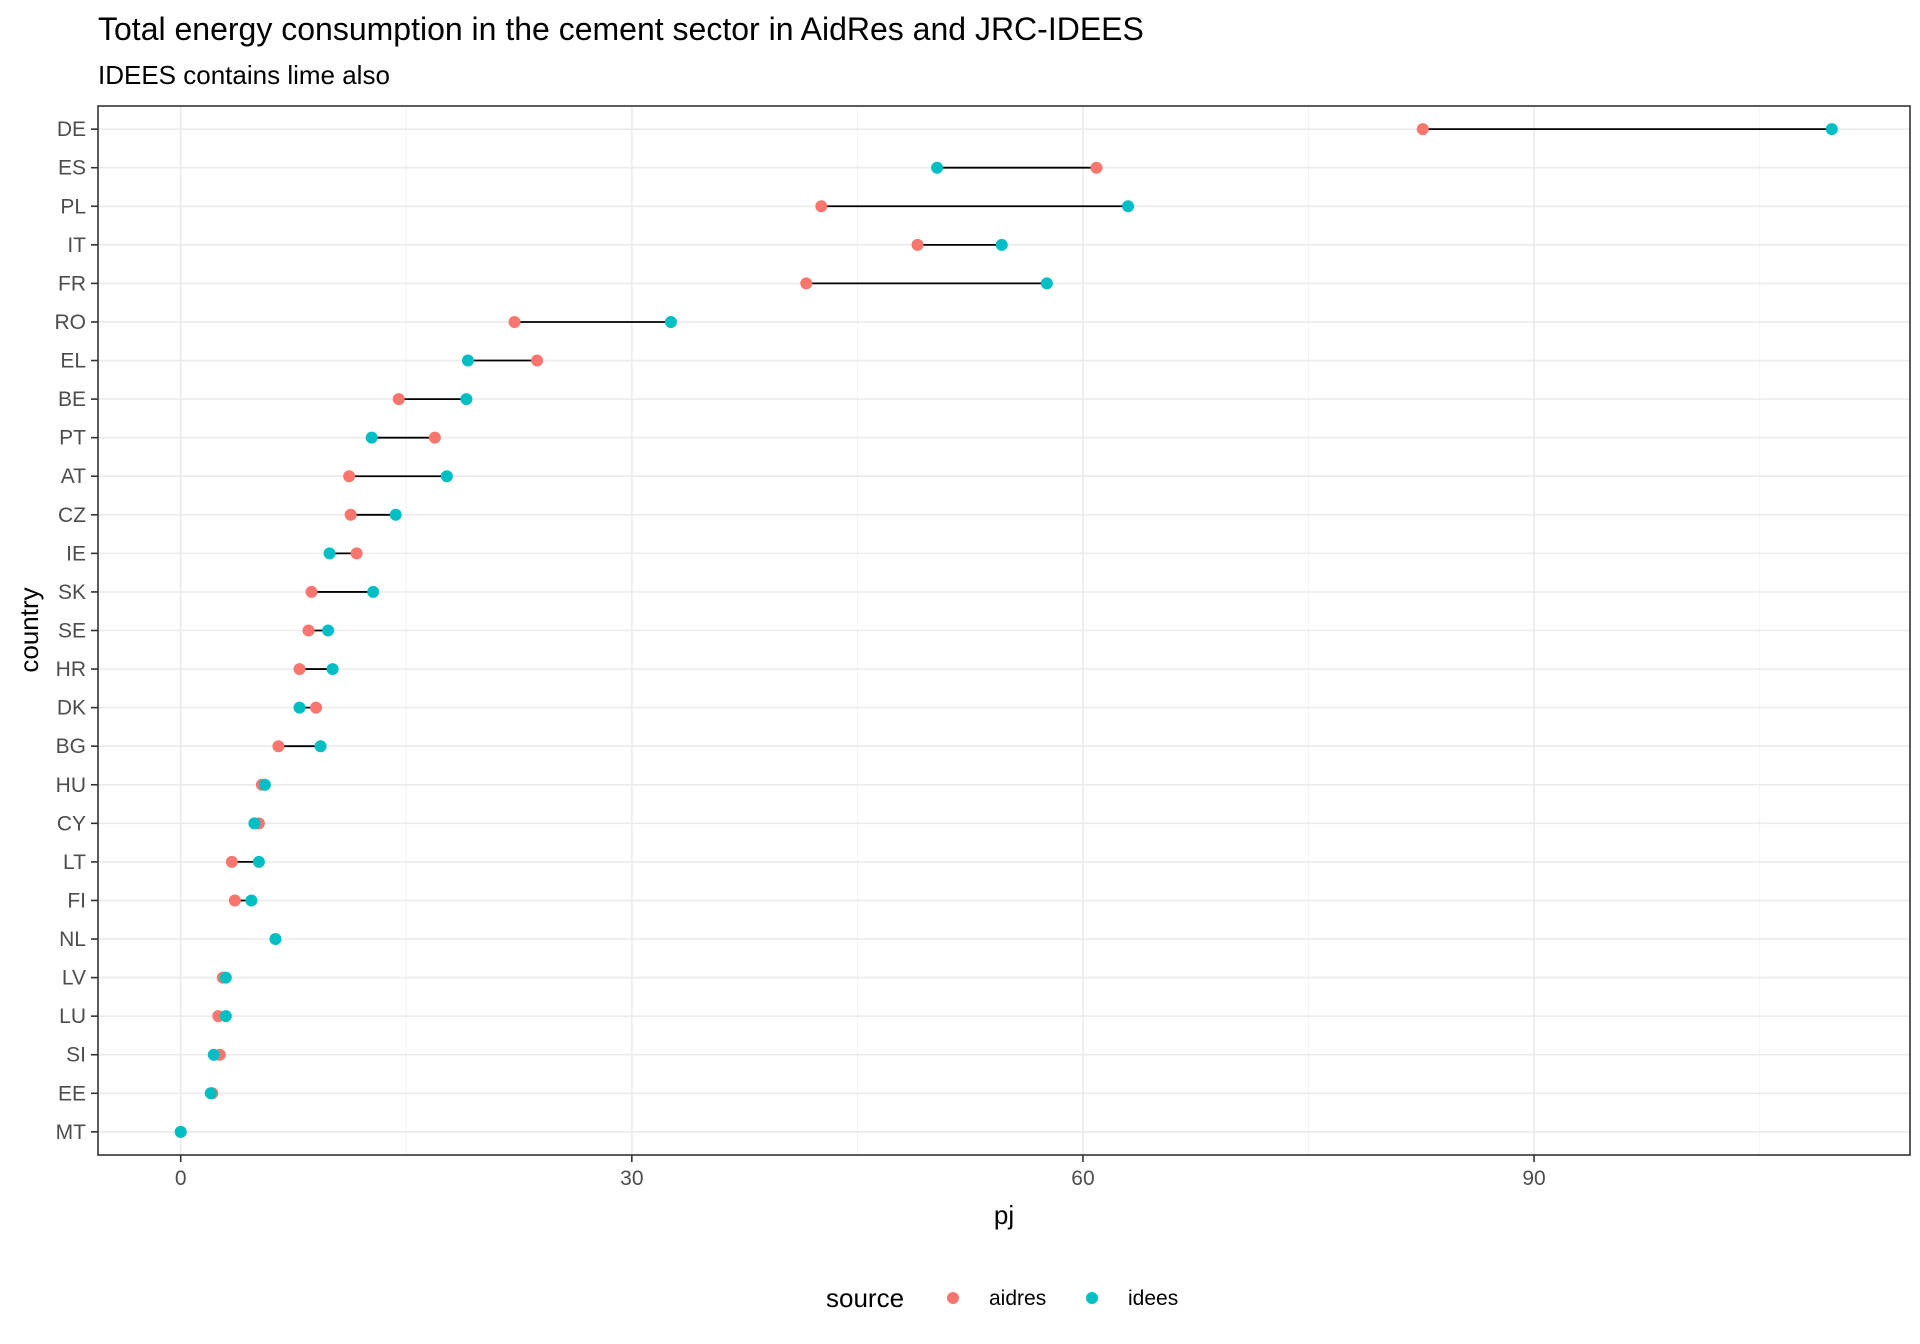  Describe the element at coordinates (1082, 1178) in the screenshot. I see `x-tick-label-2: 60` at that location.